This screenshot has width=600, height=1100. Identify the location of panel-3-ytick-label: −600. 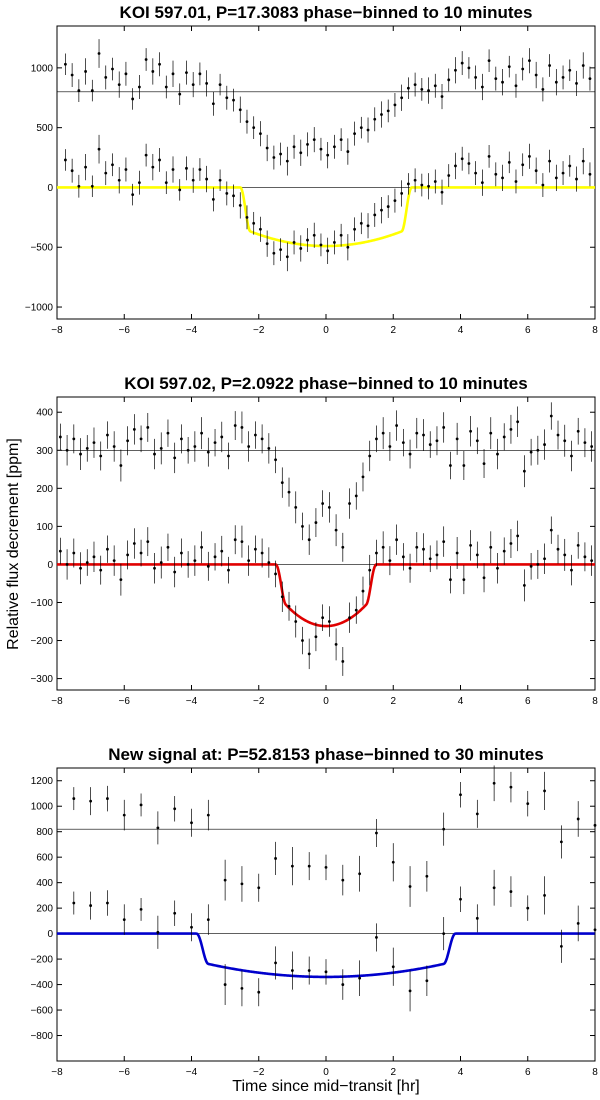
(41, 1011).